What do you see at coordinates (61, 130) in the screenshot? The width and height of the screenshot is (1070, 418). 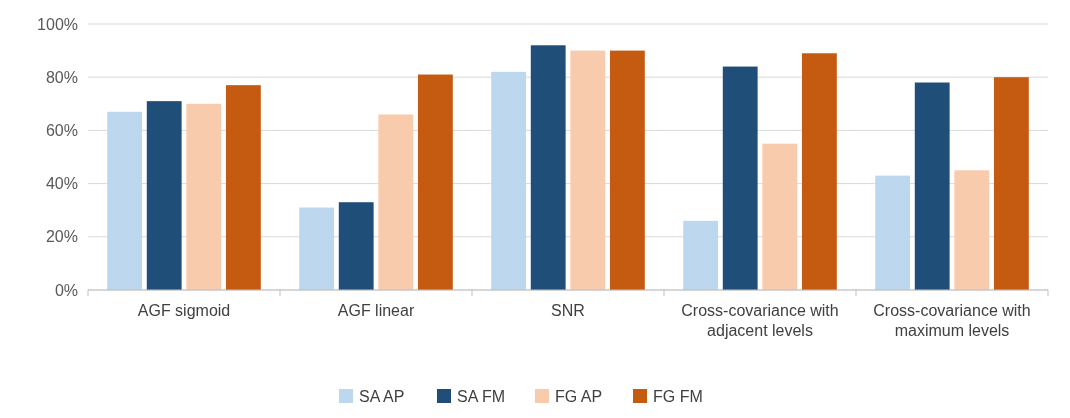 I see `y-tick-label: 60%` at bounding box center [61, 130].